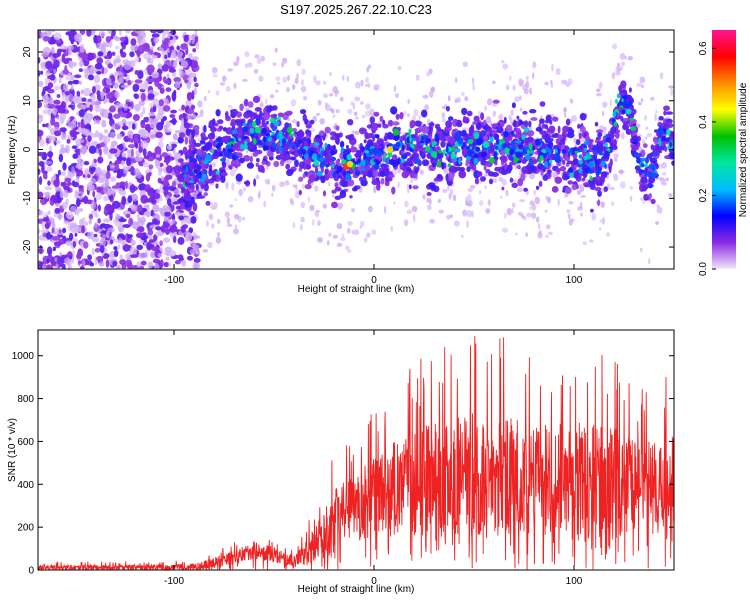 The height and width of the screenshot is (600, 750). Describe the element at coordinates (703, 48) in the screenshot. I see `colorbar-tick-label: 0.6` at that location.